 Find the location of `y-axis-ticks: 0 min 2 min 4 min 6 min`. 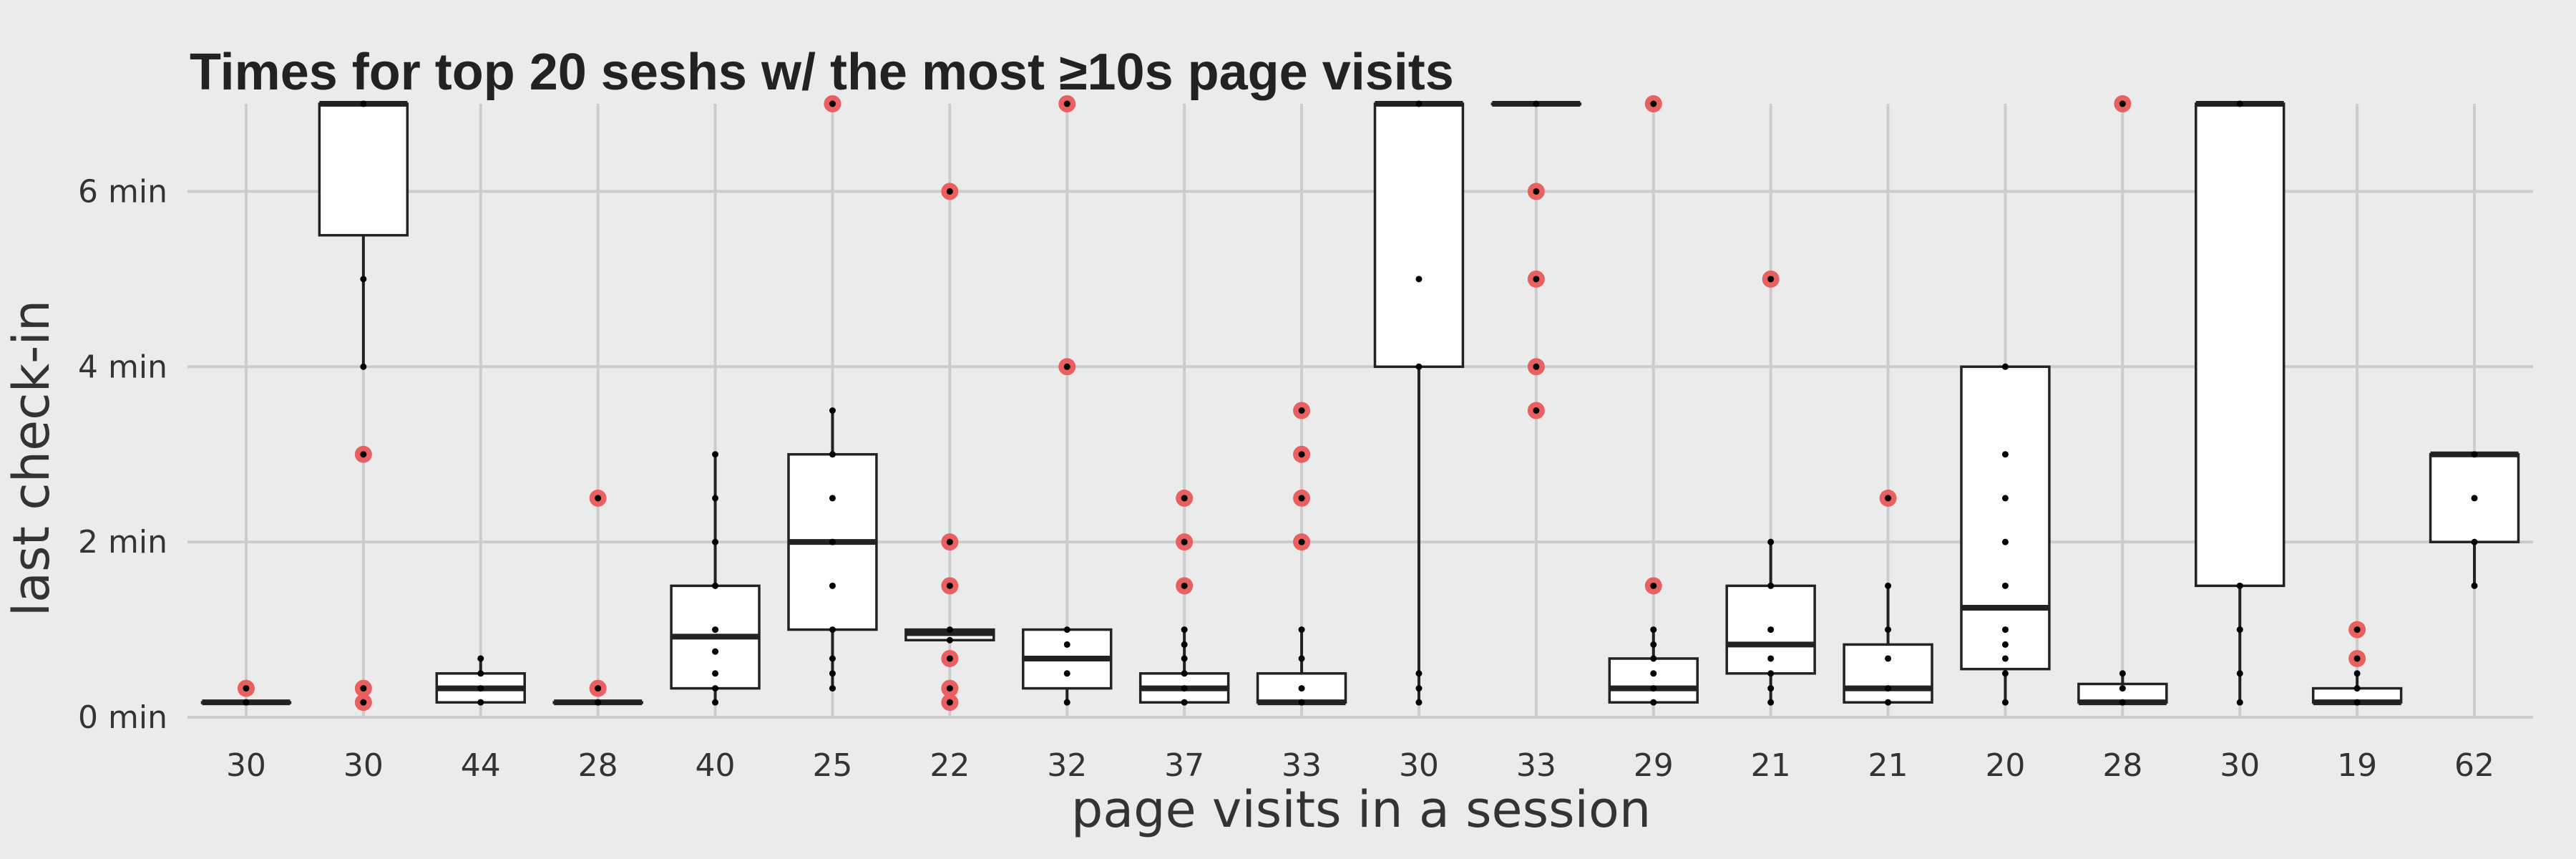

y-axis-ticks: 0 min 2 min 4 min 6 min is located at coordinates (122, 454).